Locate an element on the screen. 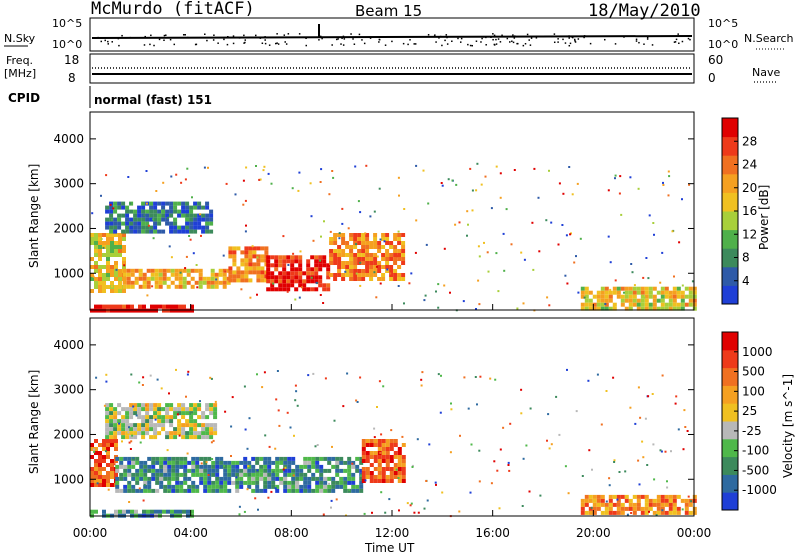 Image resolution: width=800 pixels, height=554 pixels. colorbar-tick-label: -25 is located at coordinates (752, 431).